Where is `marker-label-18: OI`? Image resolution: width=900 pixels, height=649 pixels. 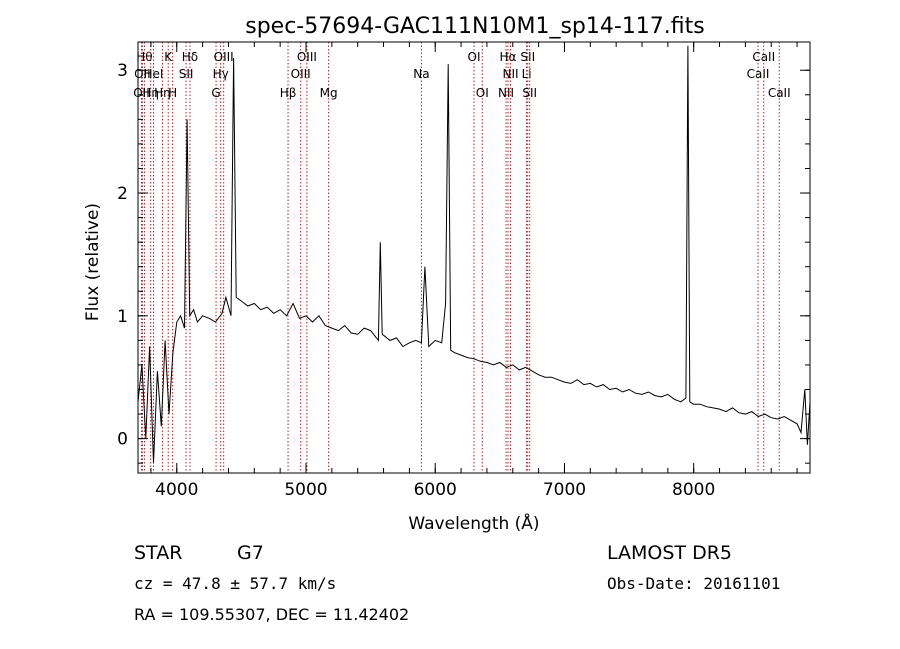
marker-label-18: OI is located at coordinates (474, 57).